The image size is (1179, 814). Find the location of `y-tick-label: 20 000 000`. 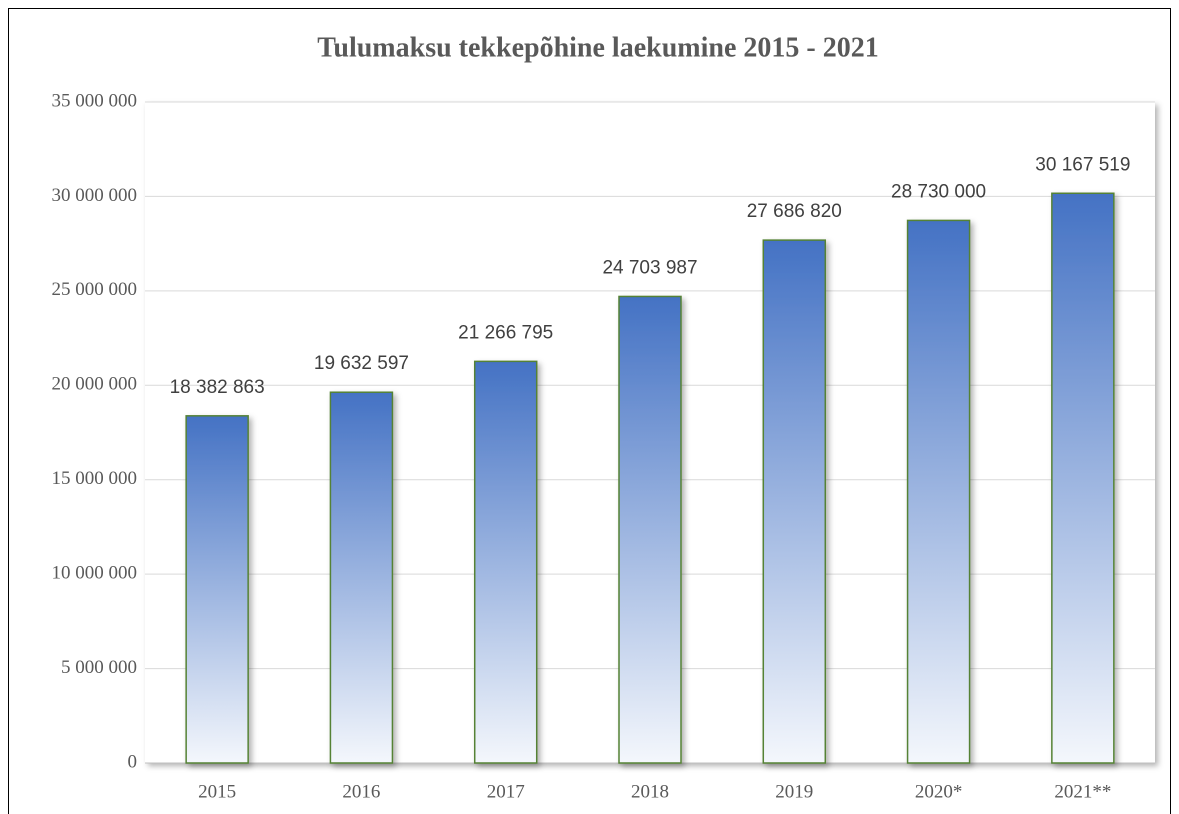

y-tick-label: 20 000 000 is located at coordinates (95, 384).